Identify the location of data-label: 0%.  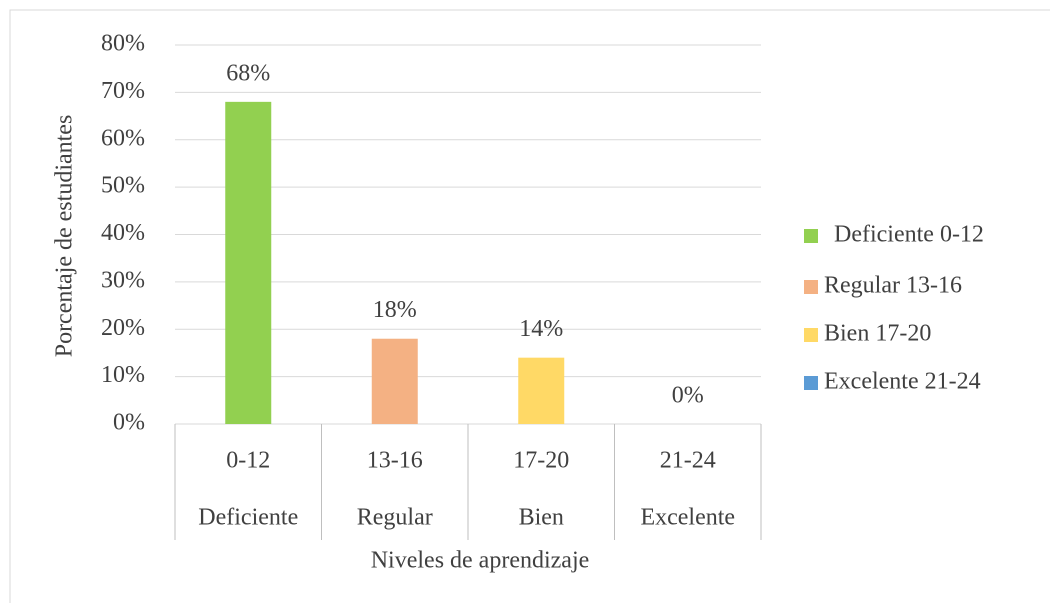
(688, 396).